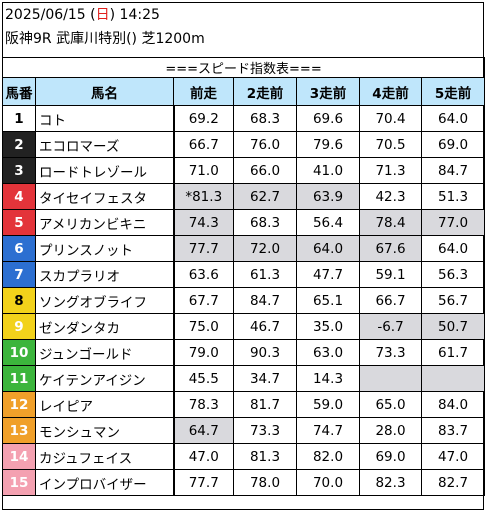 This screenshot has width=488, height=515. Describe the element at coordinates (328, 300) in the screenshot. I see `speed-index-cell: 65.1` at that location.